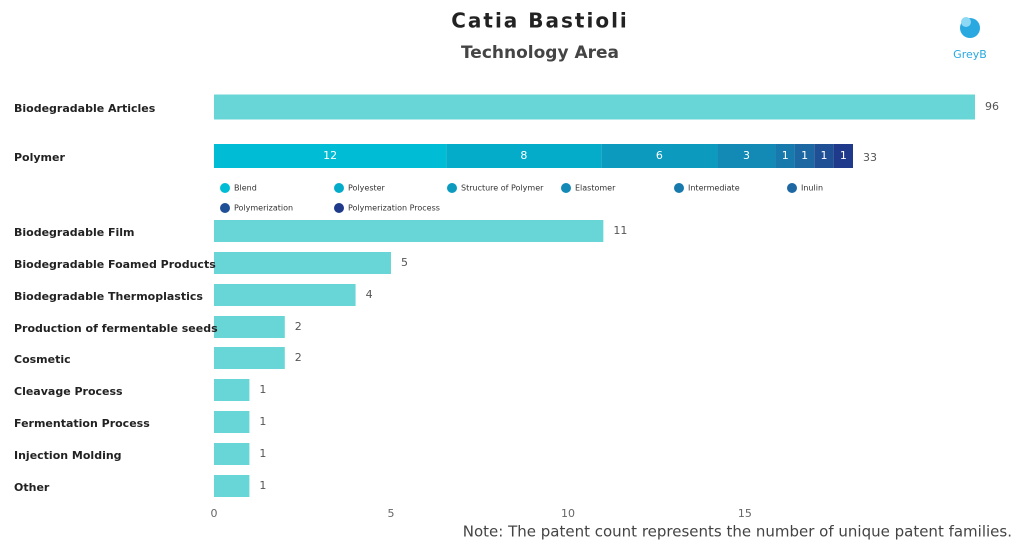 This screenshot has height=546, width=1024. I want to click on category-label: Polymer, so click(39, 157).